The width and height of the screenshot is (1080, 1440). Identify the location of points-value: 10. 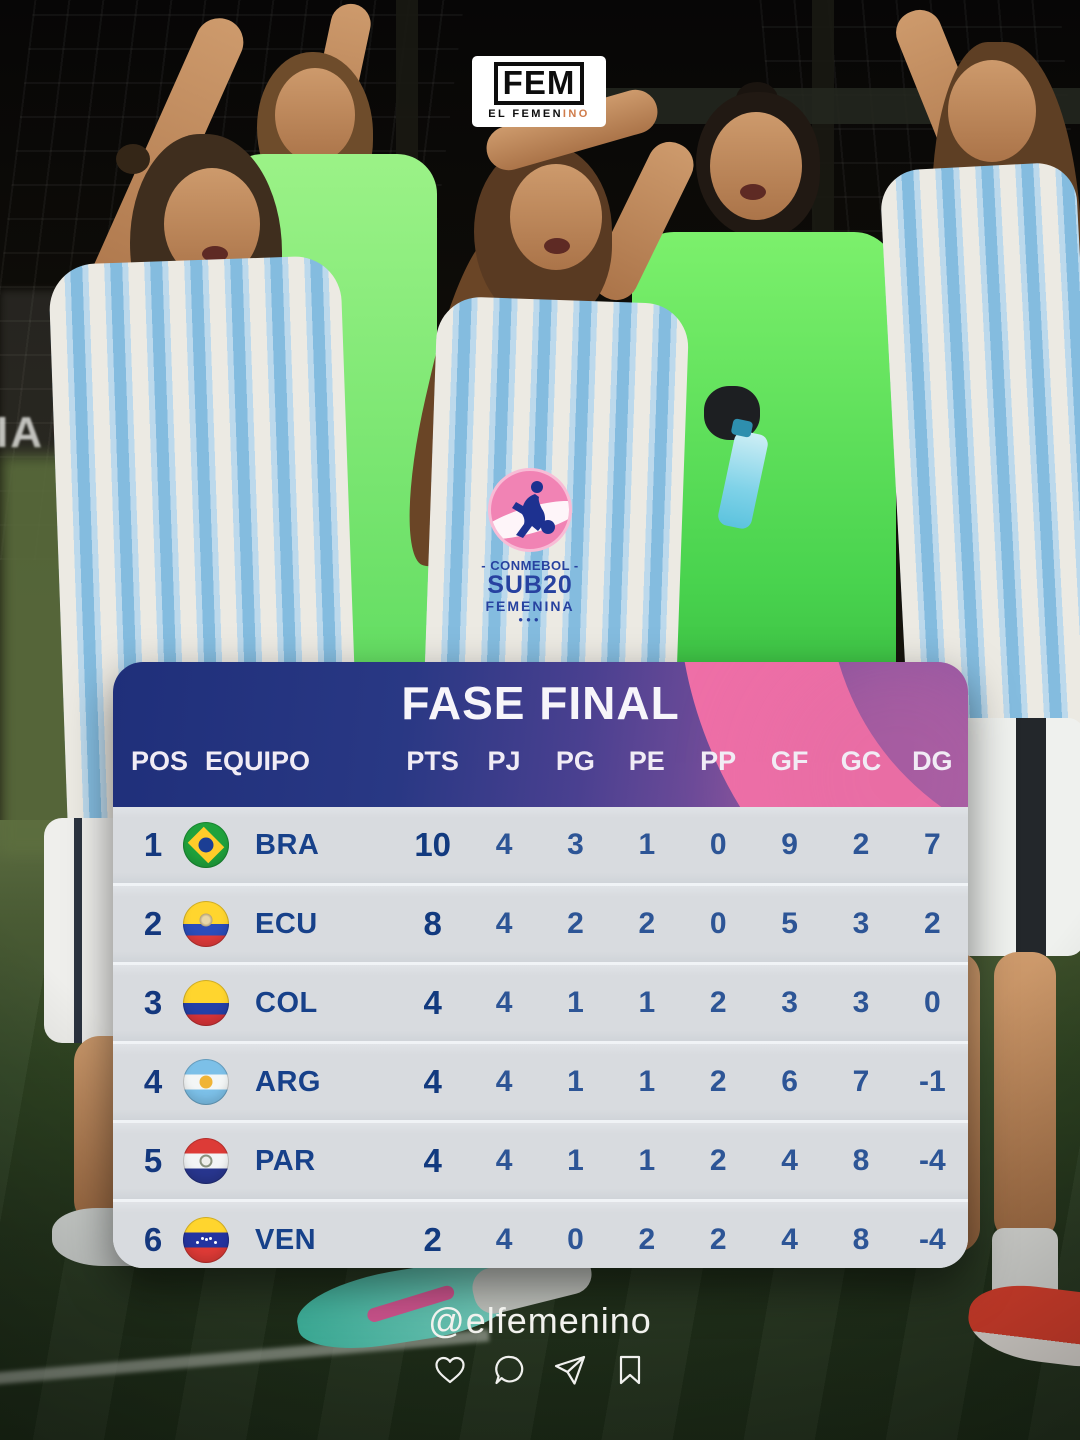
(433, 844).